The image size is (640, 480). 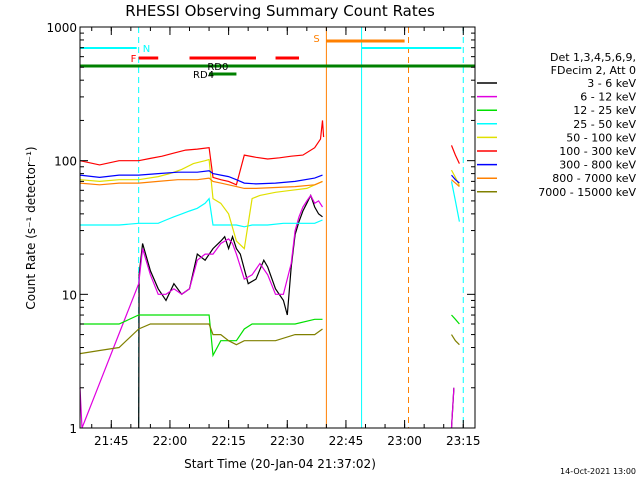 I want to click on legend-entry-6-12-kev: 6 - 12 keV, so click(x=608, y=97).